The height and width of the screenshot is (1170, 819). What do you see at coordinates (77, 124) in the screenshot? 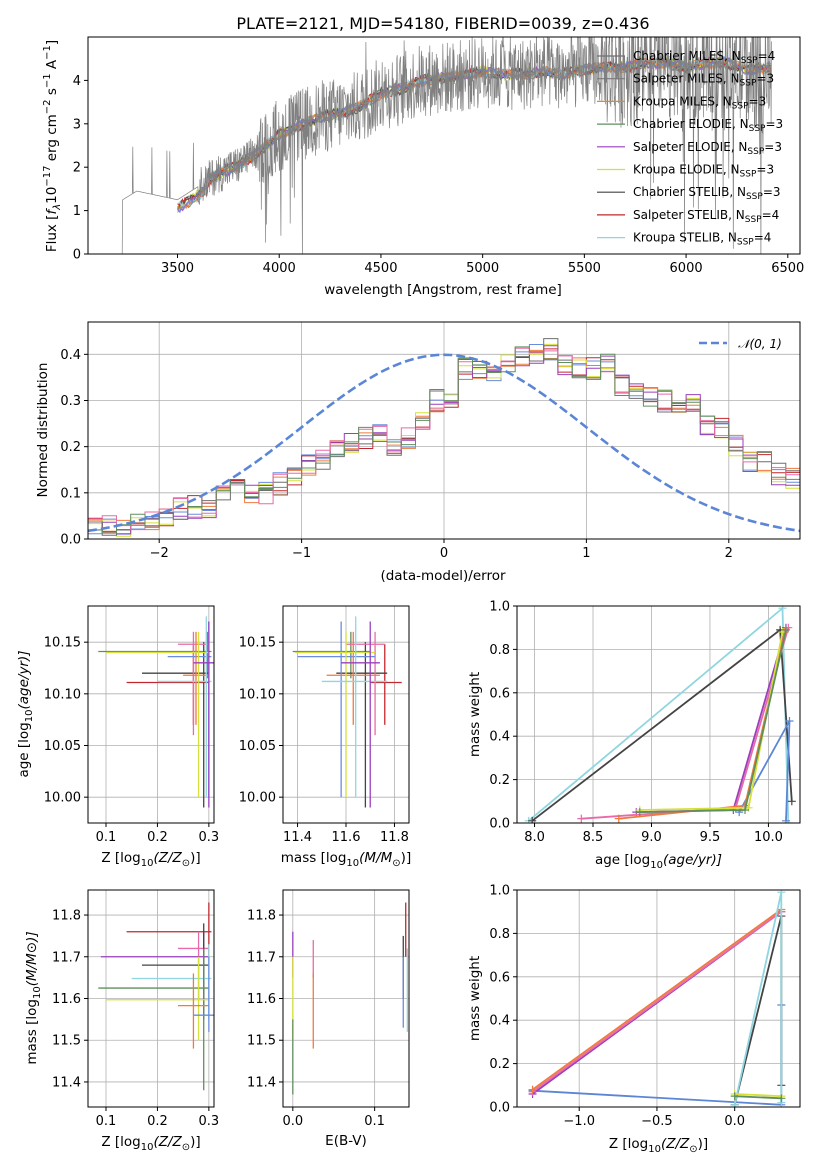
I see `y-tick-label: 3` at bounding box center [77, 124].